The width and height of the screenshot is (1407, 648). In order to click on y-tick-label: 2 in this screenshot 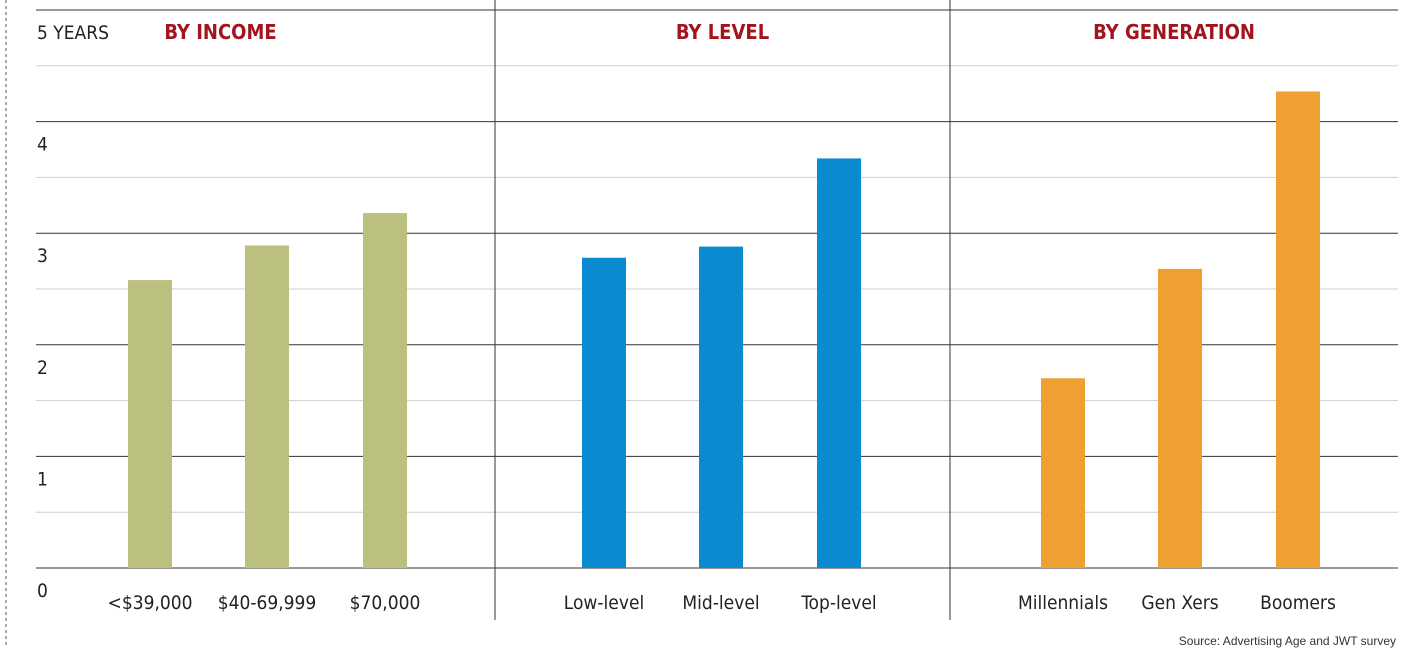, I will do `click(42, 368)`.